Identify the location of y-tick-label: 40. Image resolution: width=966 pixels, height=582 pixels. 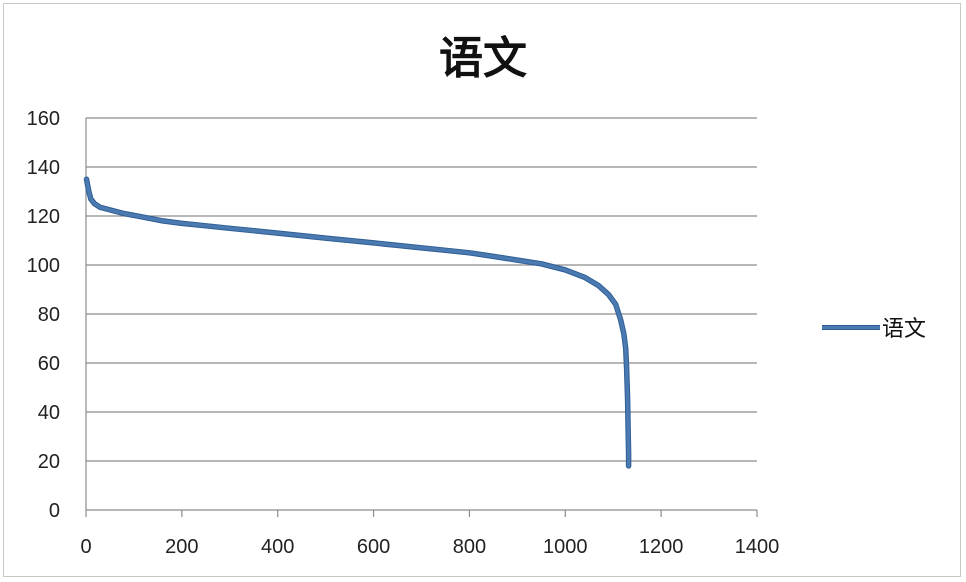
(49, 413).